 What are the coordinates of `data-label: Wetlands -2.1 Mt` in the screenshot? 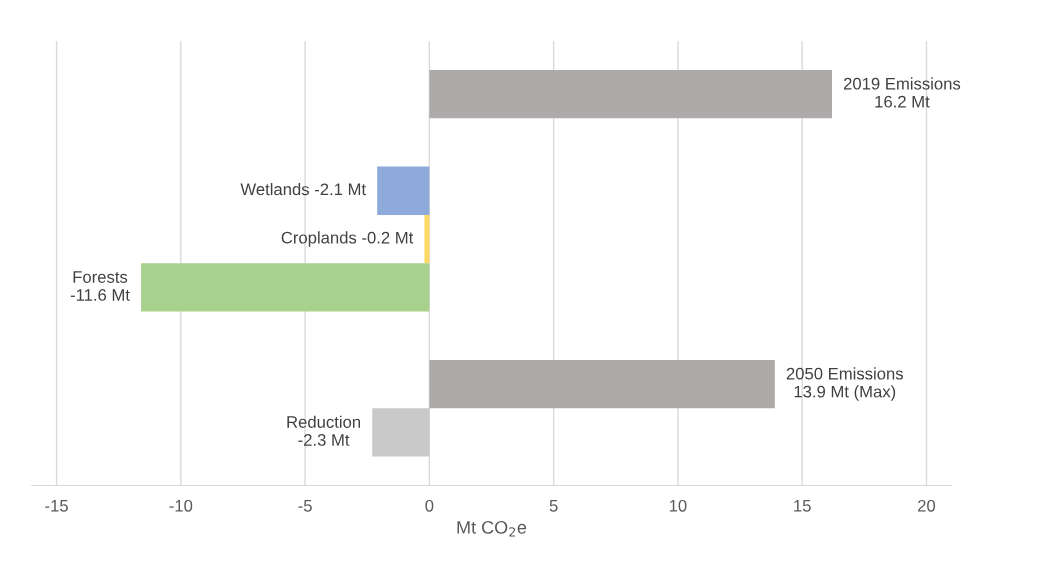 It's located at (303, 189).